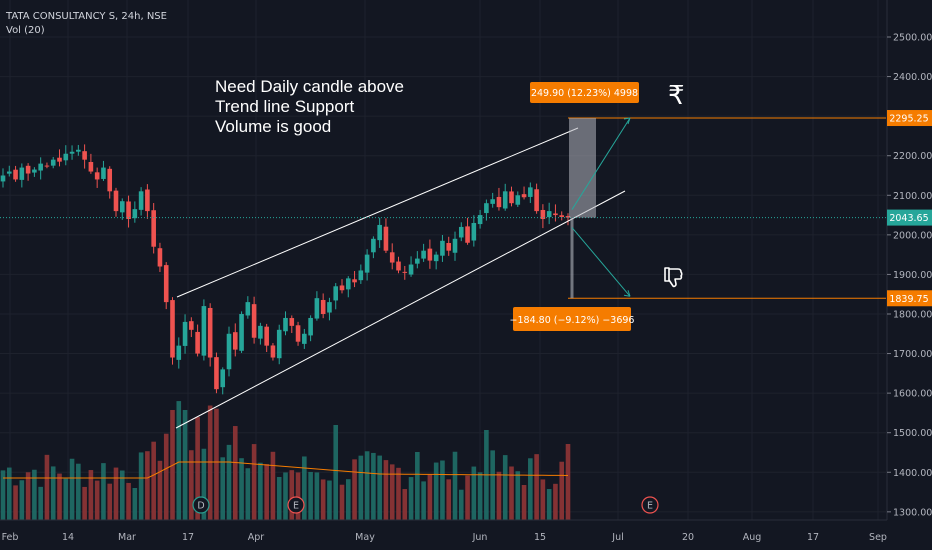 The image size is (932, 550). I want to click on target-price-tag, so click(909, 118).